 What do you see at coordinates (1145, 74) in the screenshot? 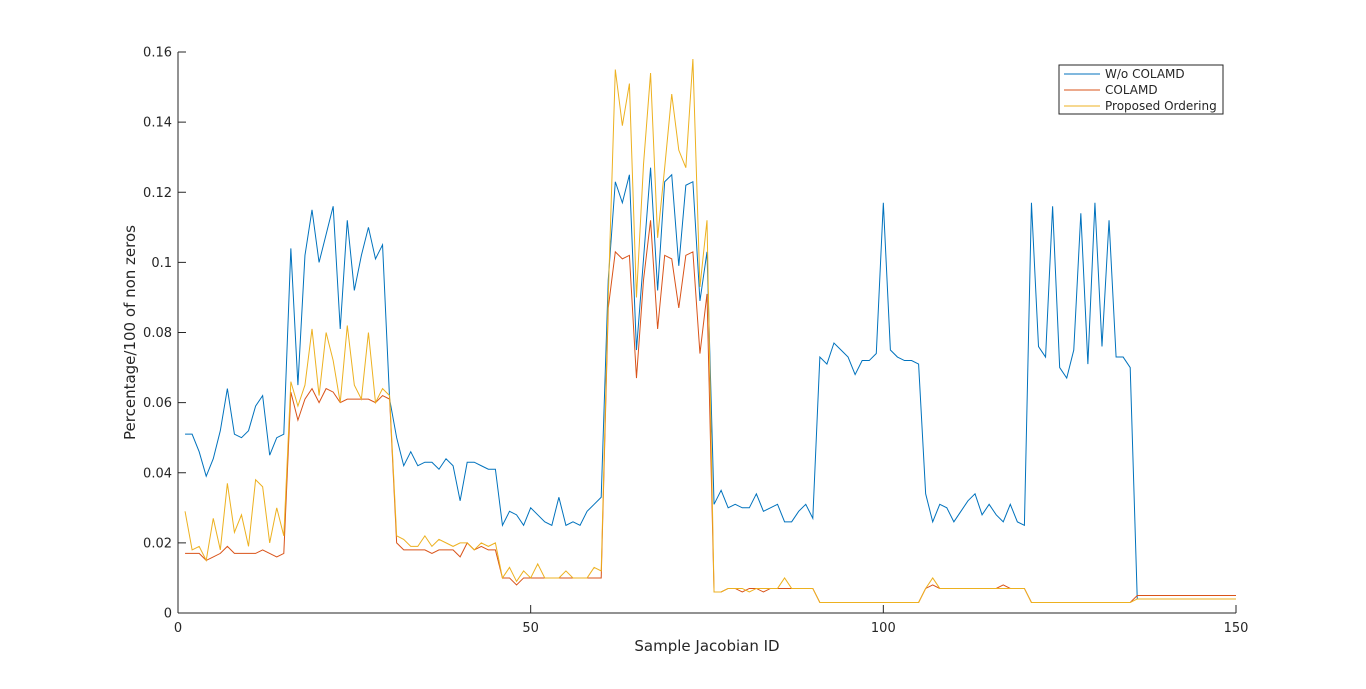
I see `legend-entry-label: W/o COLAMD` at bounding box center [1145, 74].